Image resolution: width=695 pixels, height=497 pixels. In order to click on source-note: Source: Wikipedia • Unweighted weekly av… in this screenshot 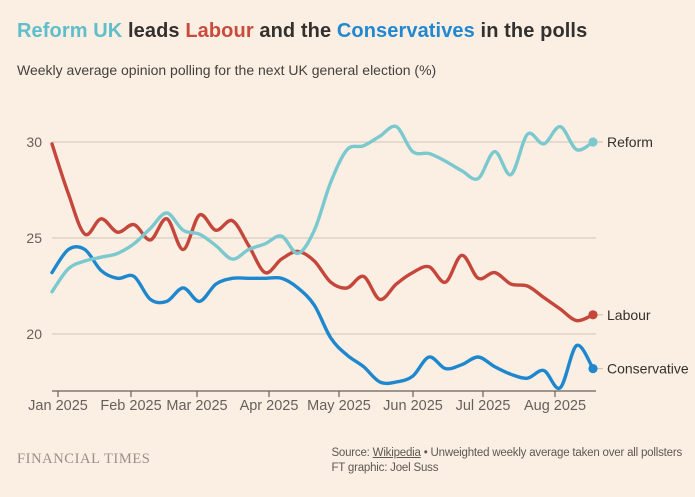, I will do `click(506, 461)`.